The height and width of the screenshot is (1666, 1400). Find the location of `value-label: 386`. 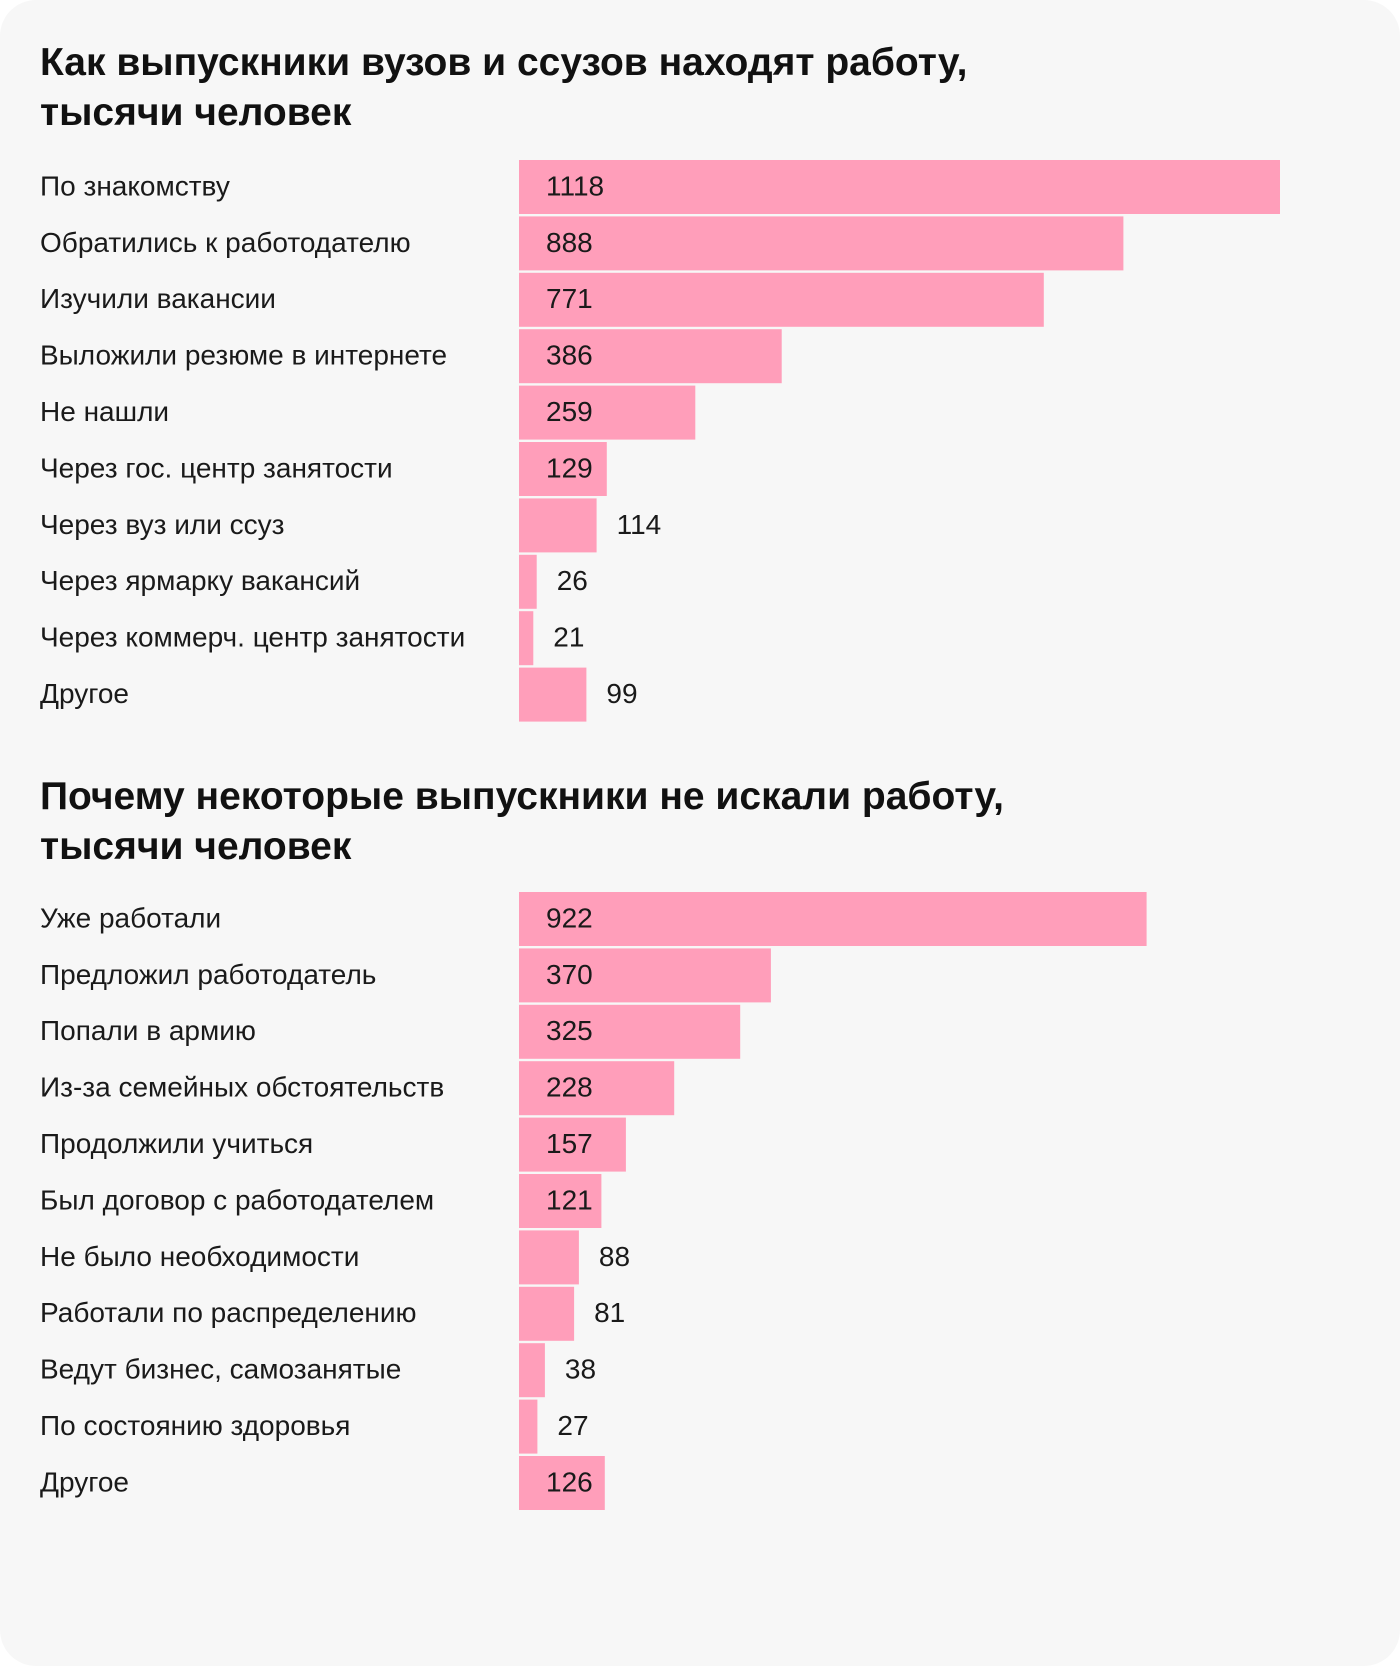

value-label: 386 is located at coordinates (569, 355).